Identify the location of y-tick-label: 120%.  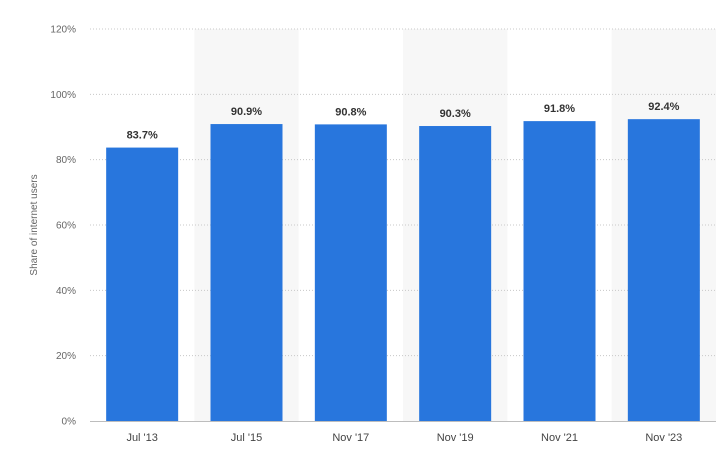
(63, 30).